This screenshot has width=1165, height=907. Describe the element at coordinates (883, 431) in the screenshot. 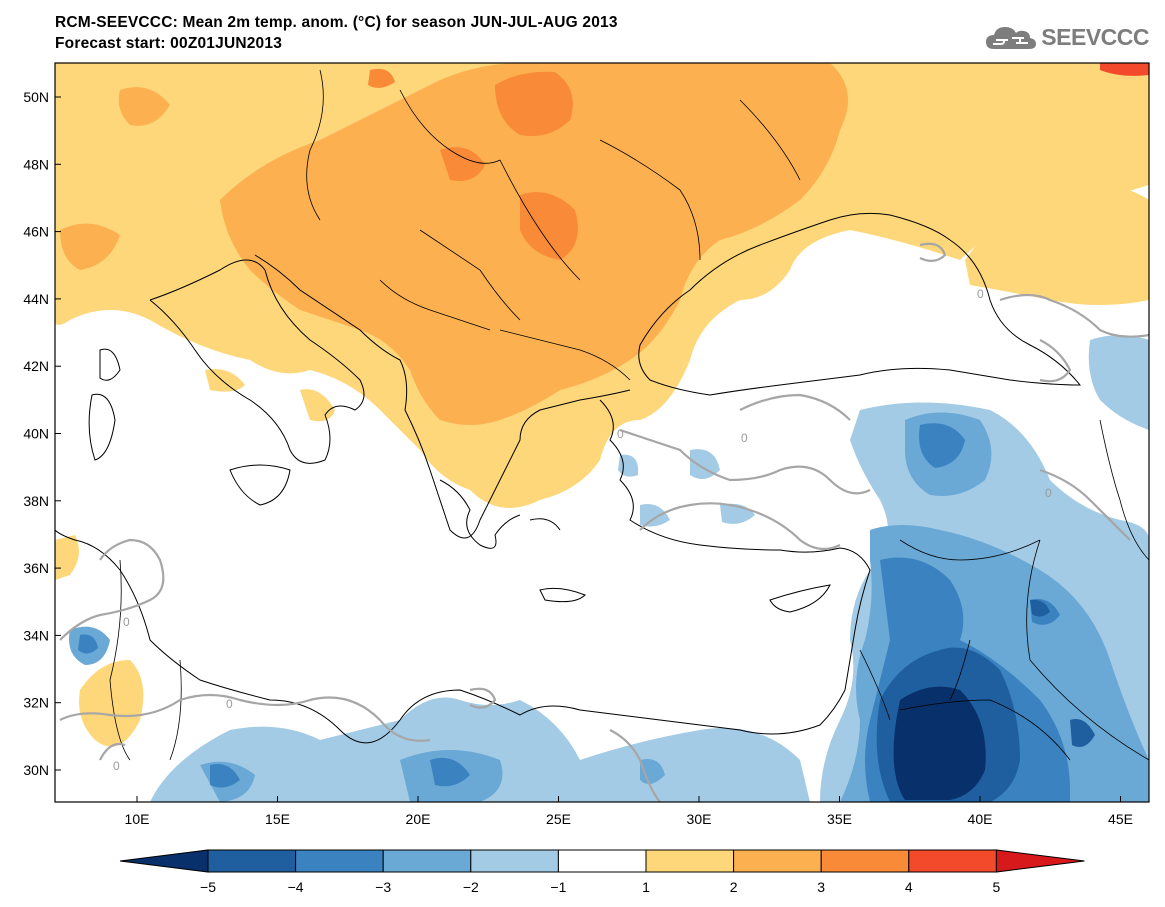

I see `cold-field-1to2-b` at that location.